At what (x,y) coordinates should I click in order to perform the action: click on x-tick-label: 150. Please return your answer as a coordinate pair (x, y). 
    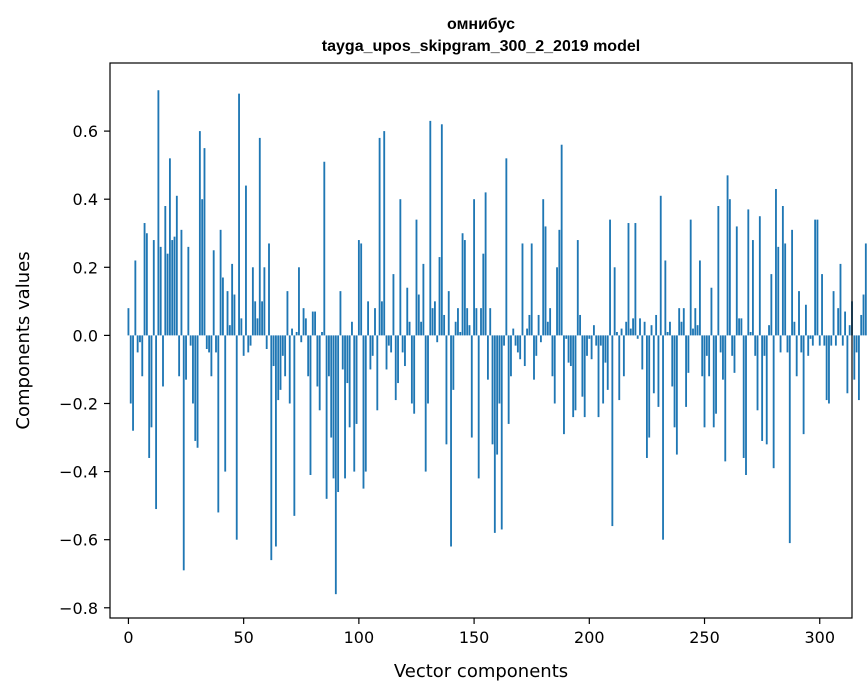
    Looking at the image, I should click on (474, 637).